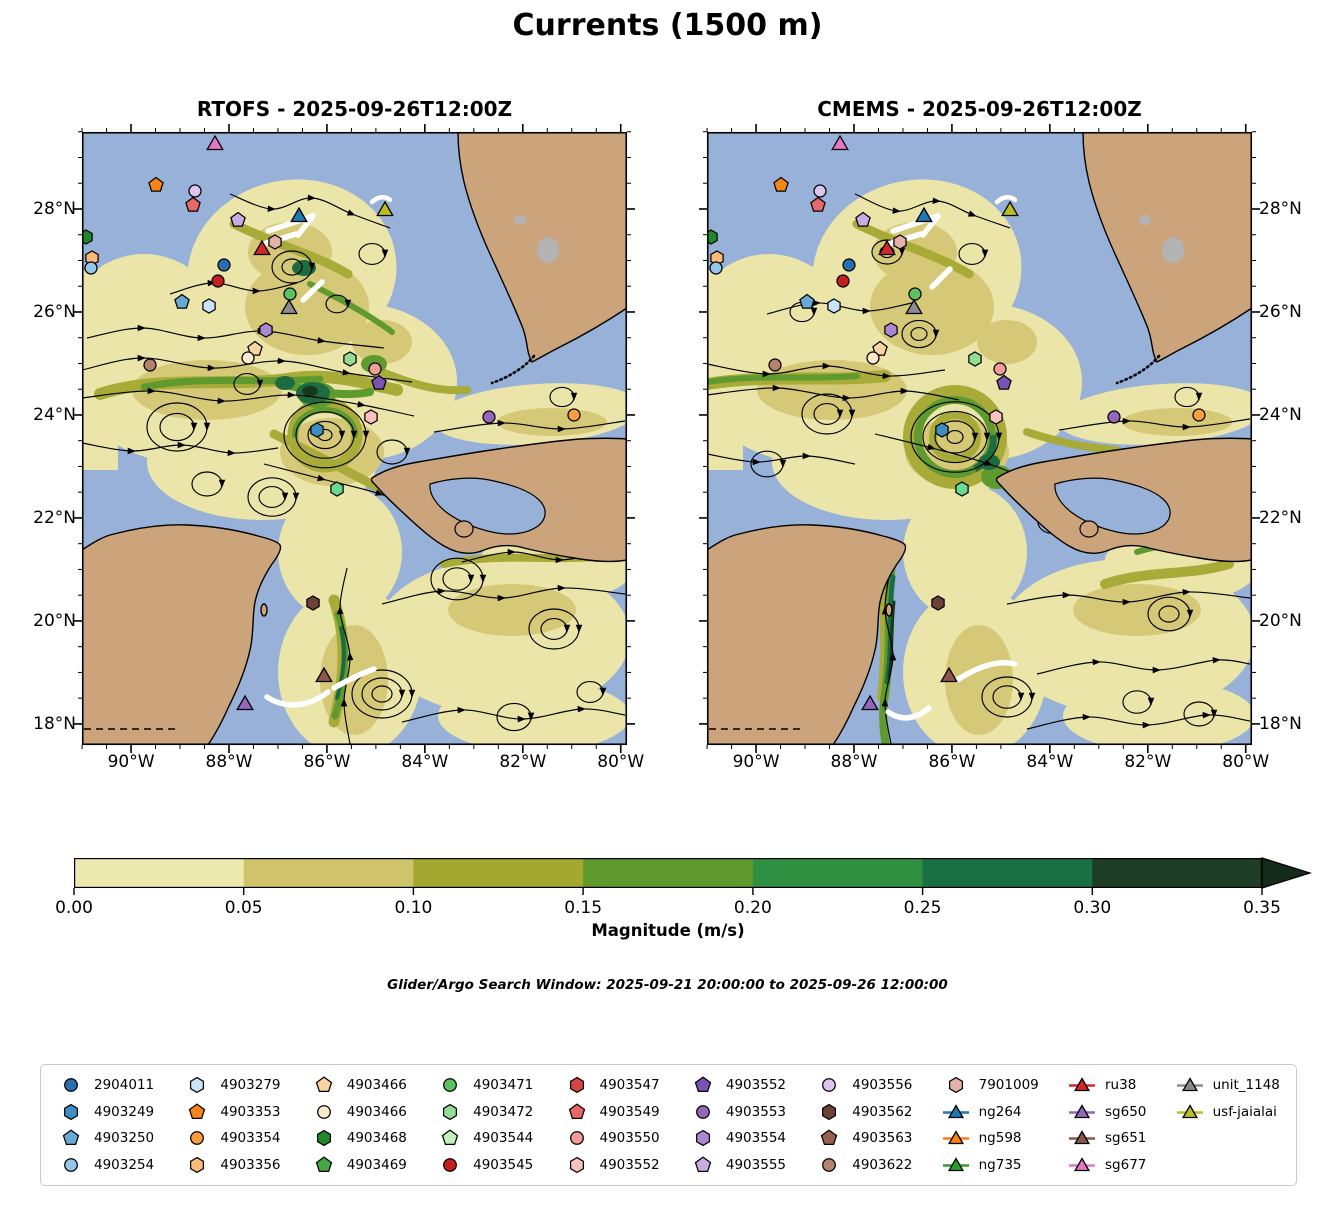 Image resolution: width=1335 pixels, height=1231 pixels. Describe the element at coordinates (611, 1112) in the screenshot. I see `legend-item-4903549: 4903549` at that location.